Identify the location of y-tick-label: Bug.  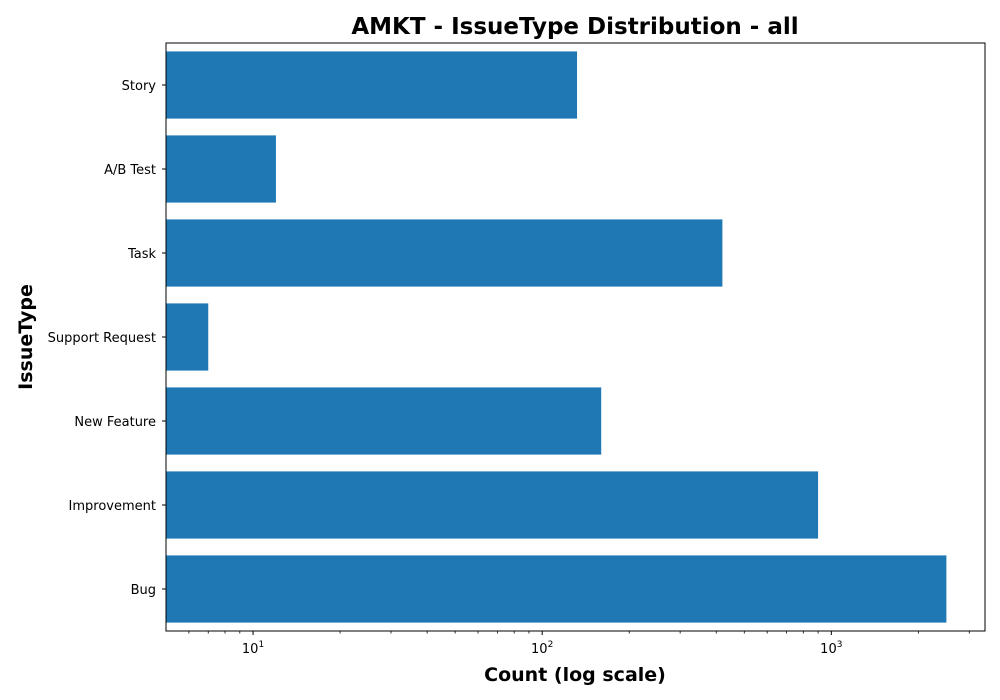
(143, 590).